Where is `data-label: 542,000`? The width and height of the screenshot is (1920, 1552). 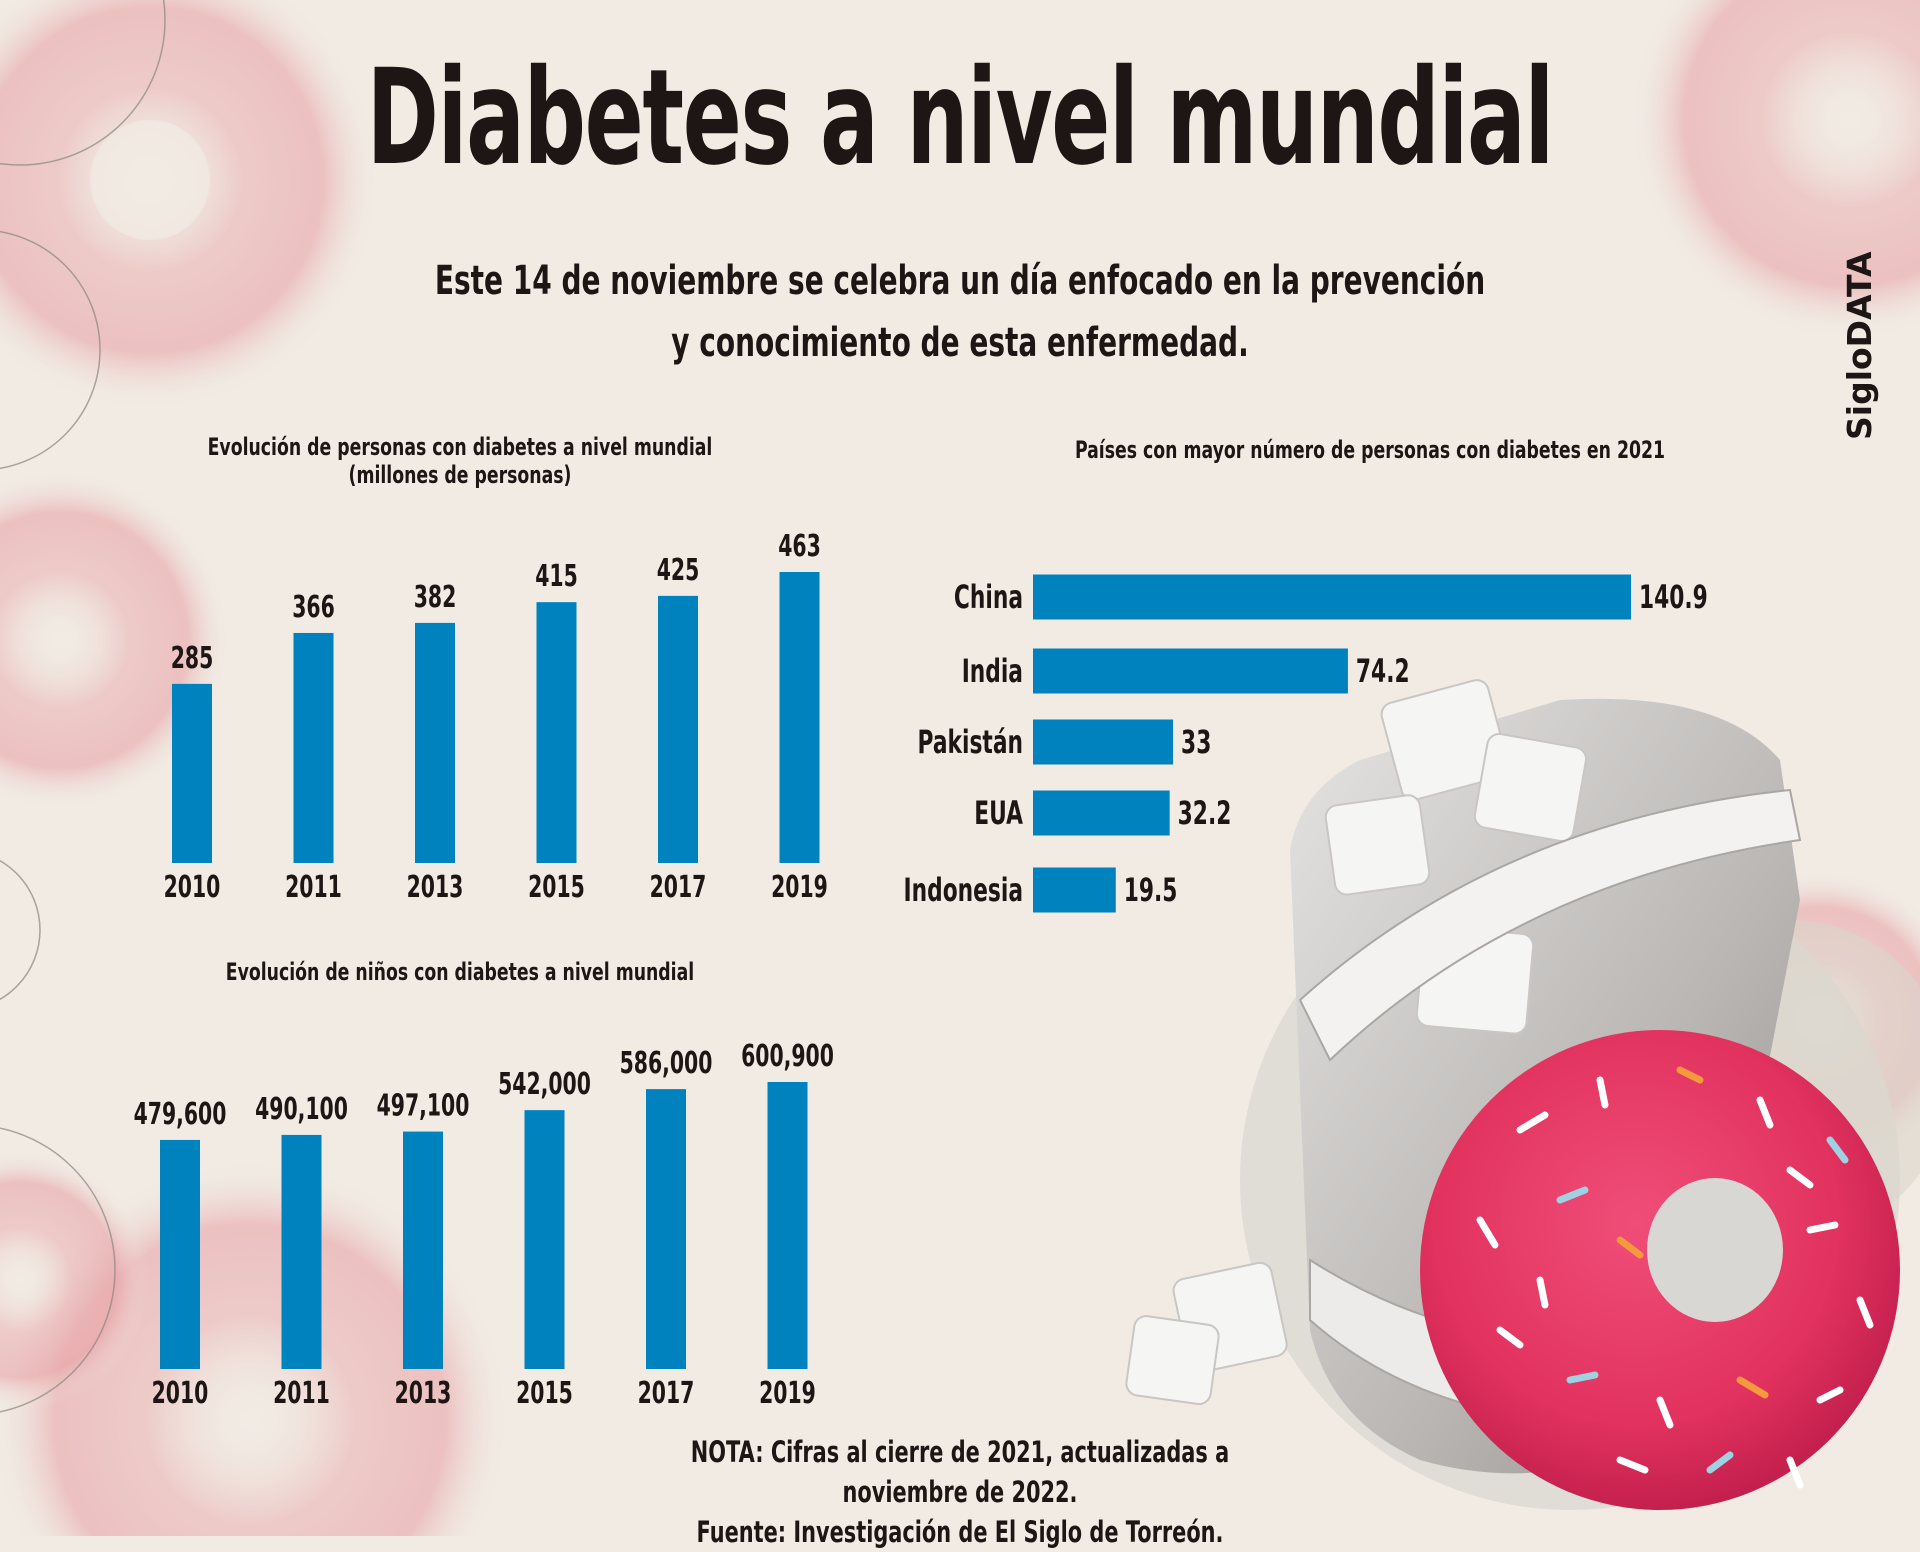 data-label: 542,000 is located at coordinates (544, 1084).